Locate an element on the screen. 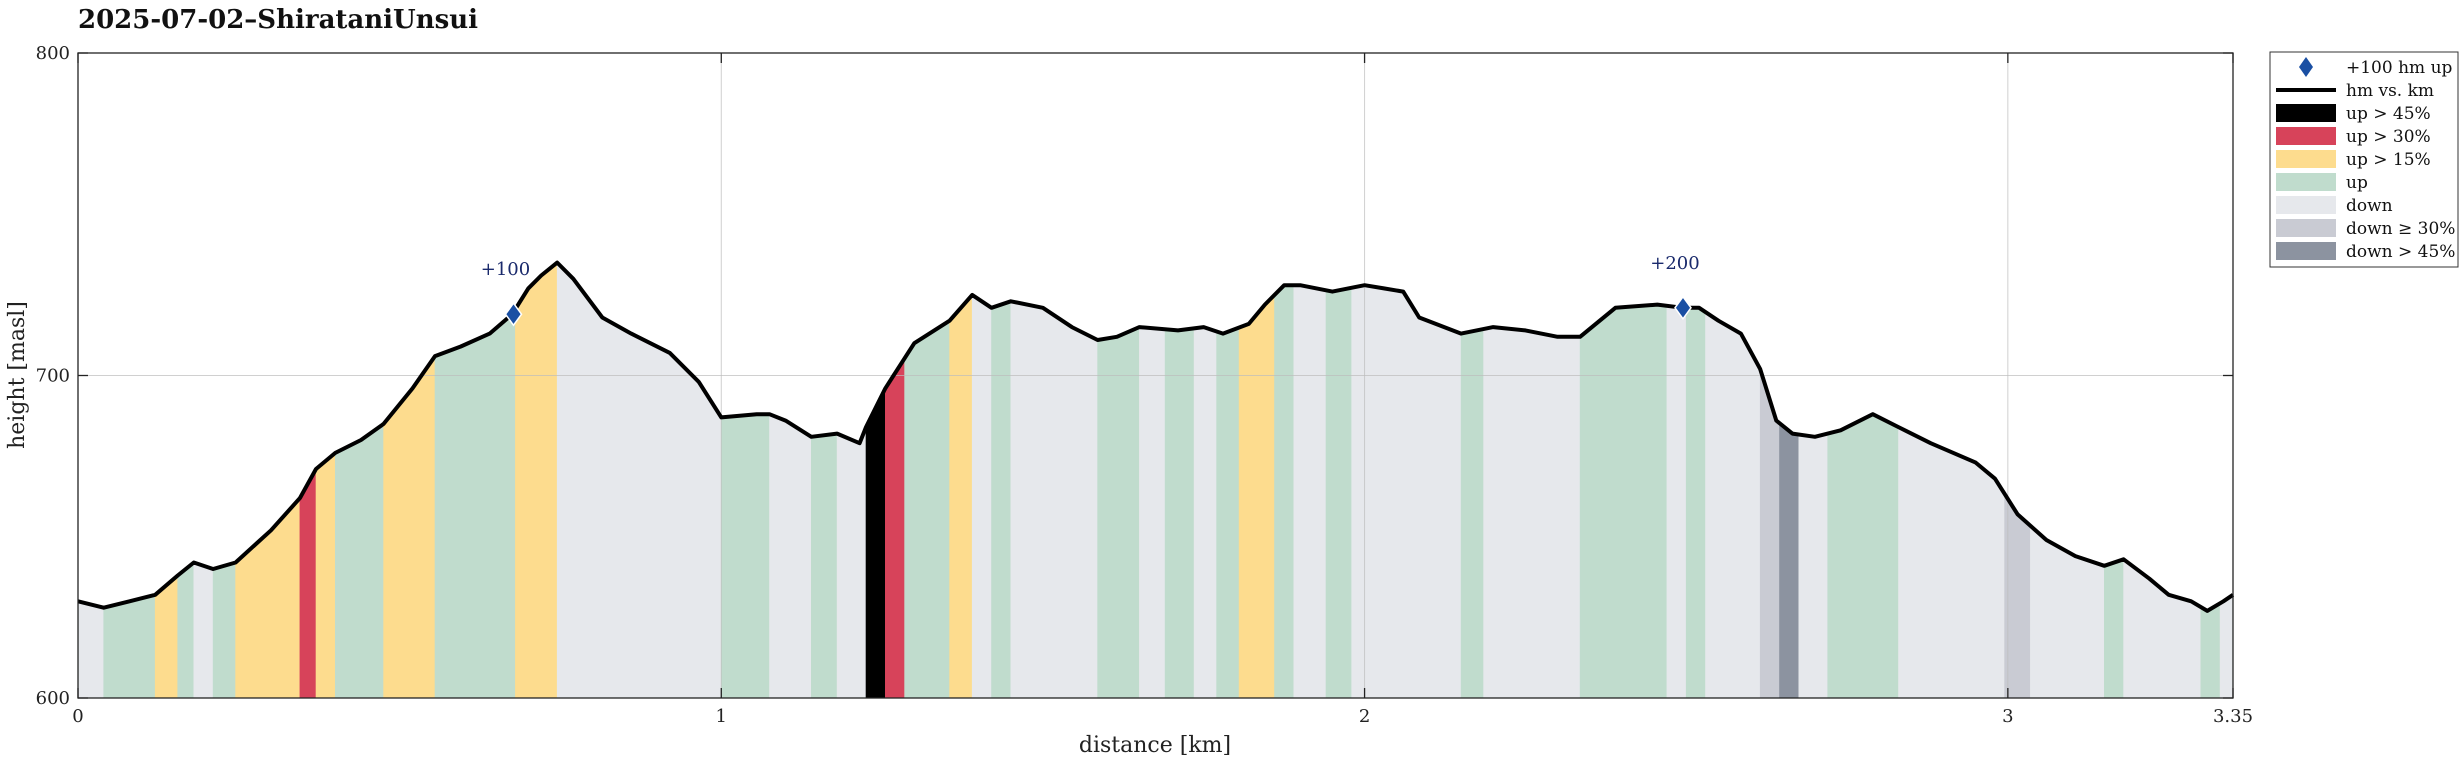  legend-label: up > 15% is located at coordinates (2388, 160).